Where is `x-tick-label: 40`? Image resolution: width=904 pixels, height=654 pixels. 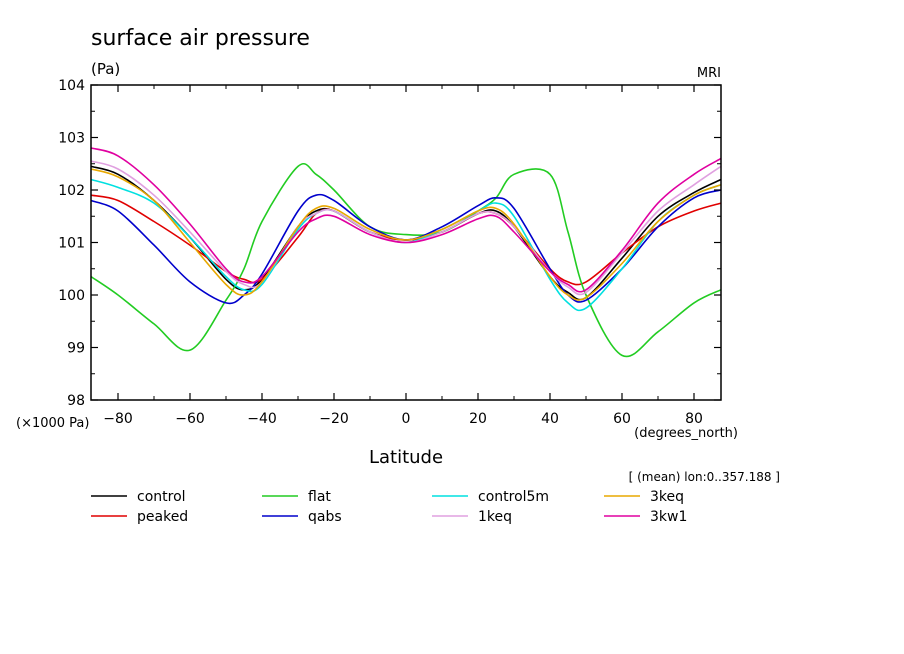 x-tick-label: 40 is located at coordinates (550, 419).